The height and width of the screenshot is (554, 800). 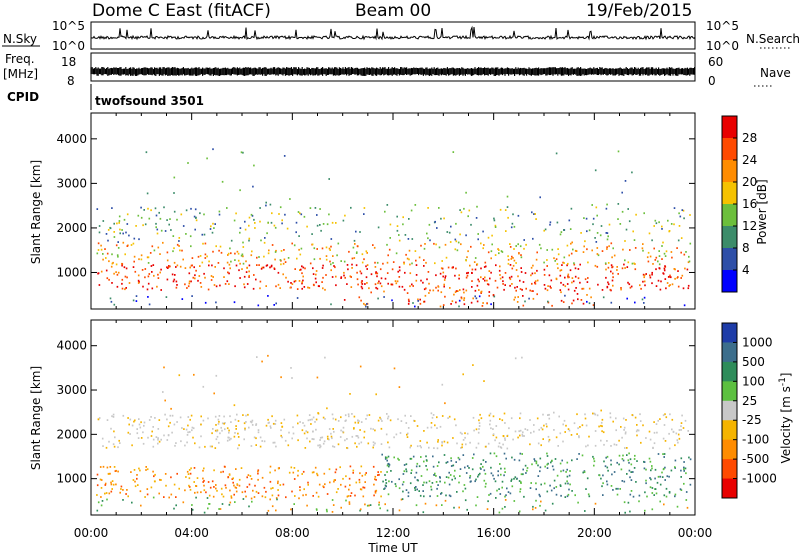 I want to click on y-tick-label: 1000, so click(x=71, y=479).